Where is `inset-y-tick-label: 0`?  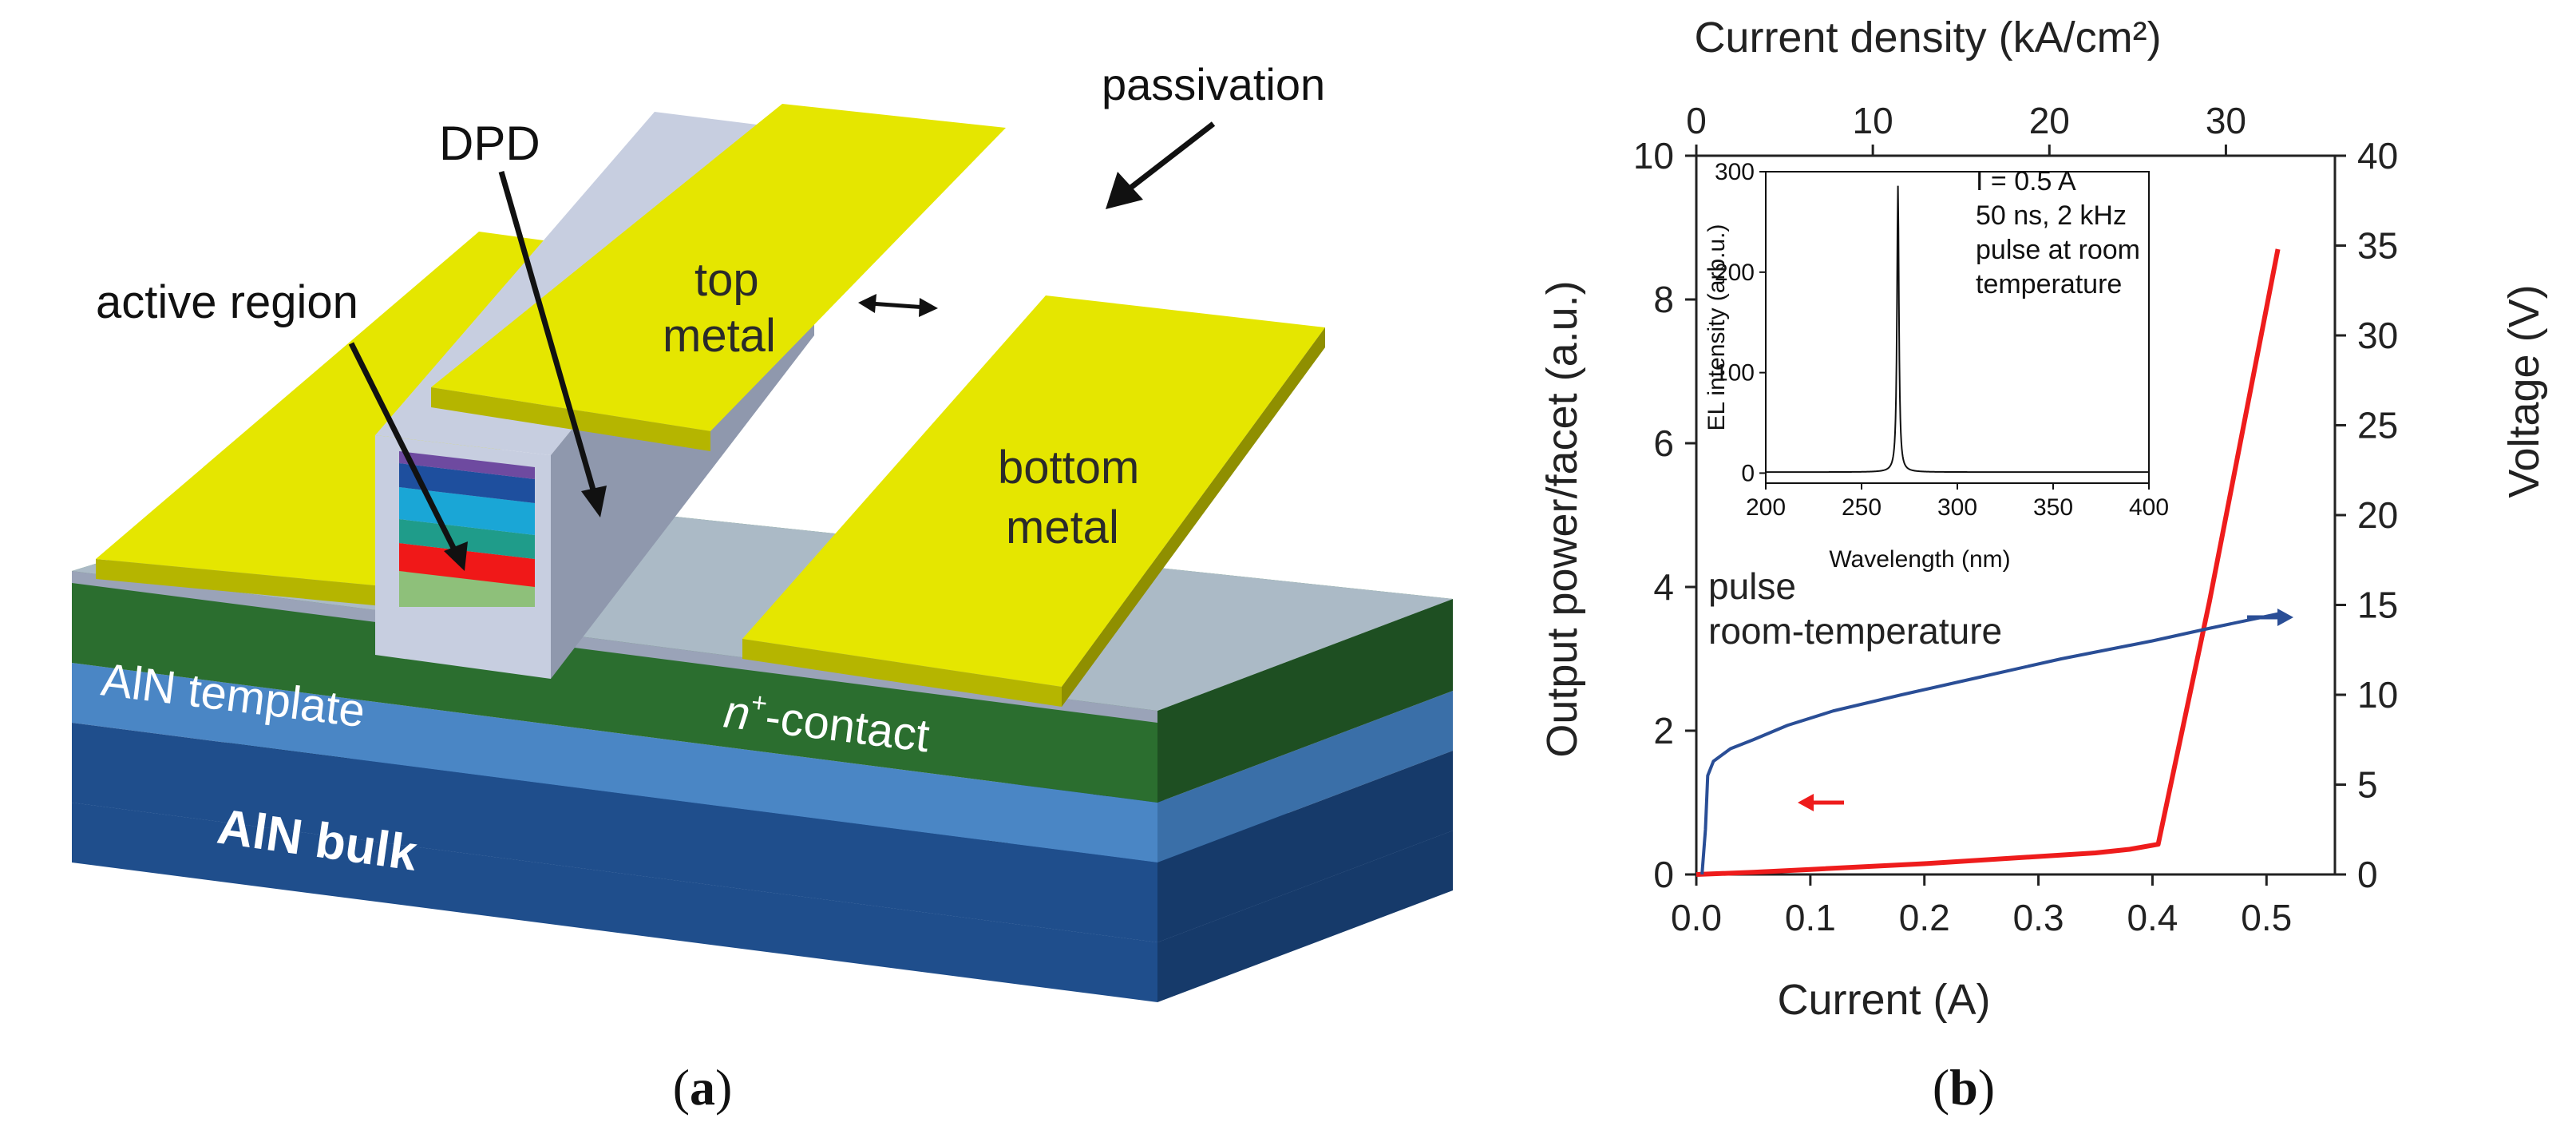
inset-y-tick-label: 0 is located at coordinates (1748, 473).